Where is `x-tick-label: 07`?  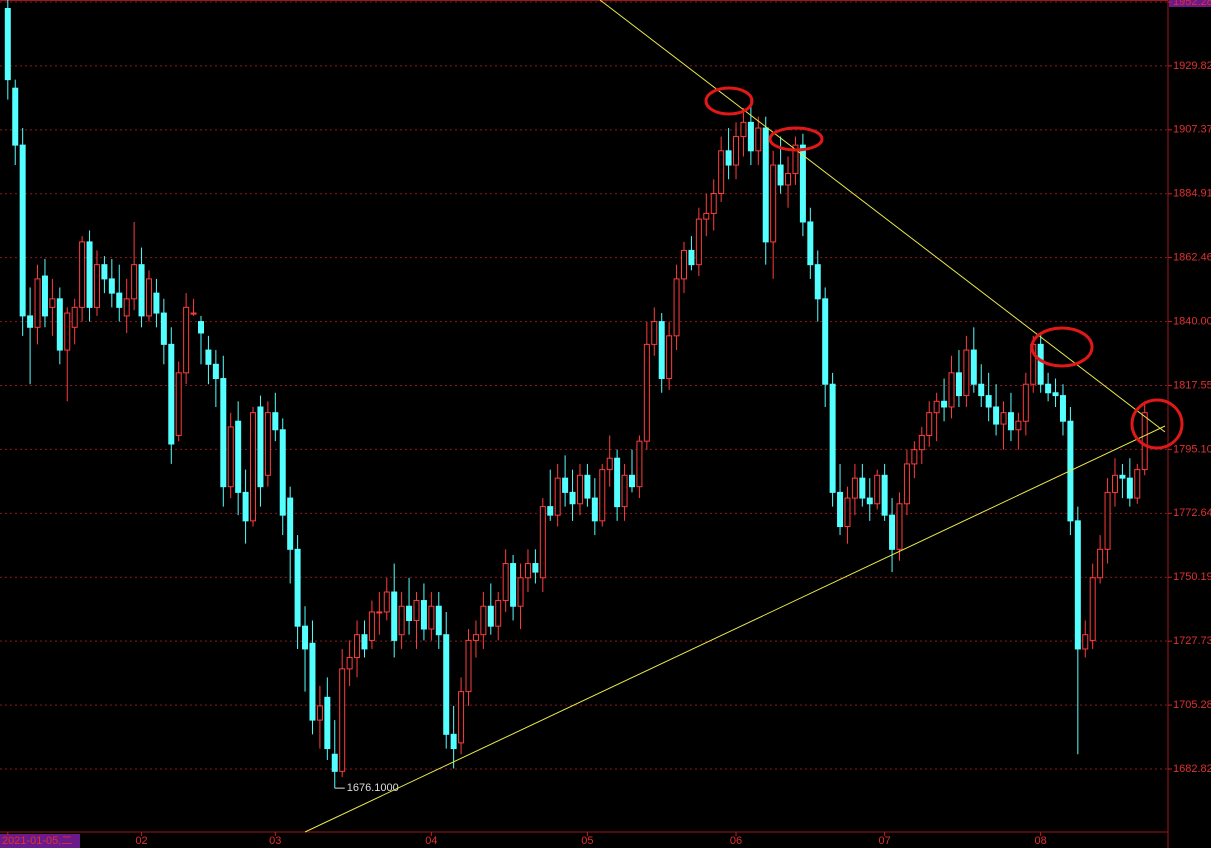
x-tick-label: 07 is located at coordinates (885, 841).